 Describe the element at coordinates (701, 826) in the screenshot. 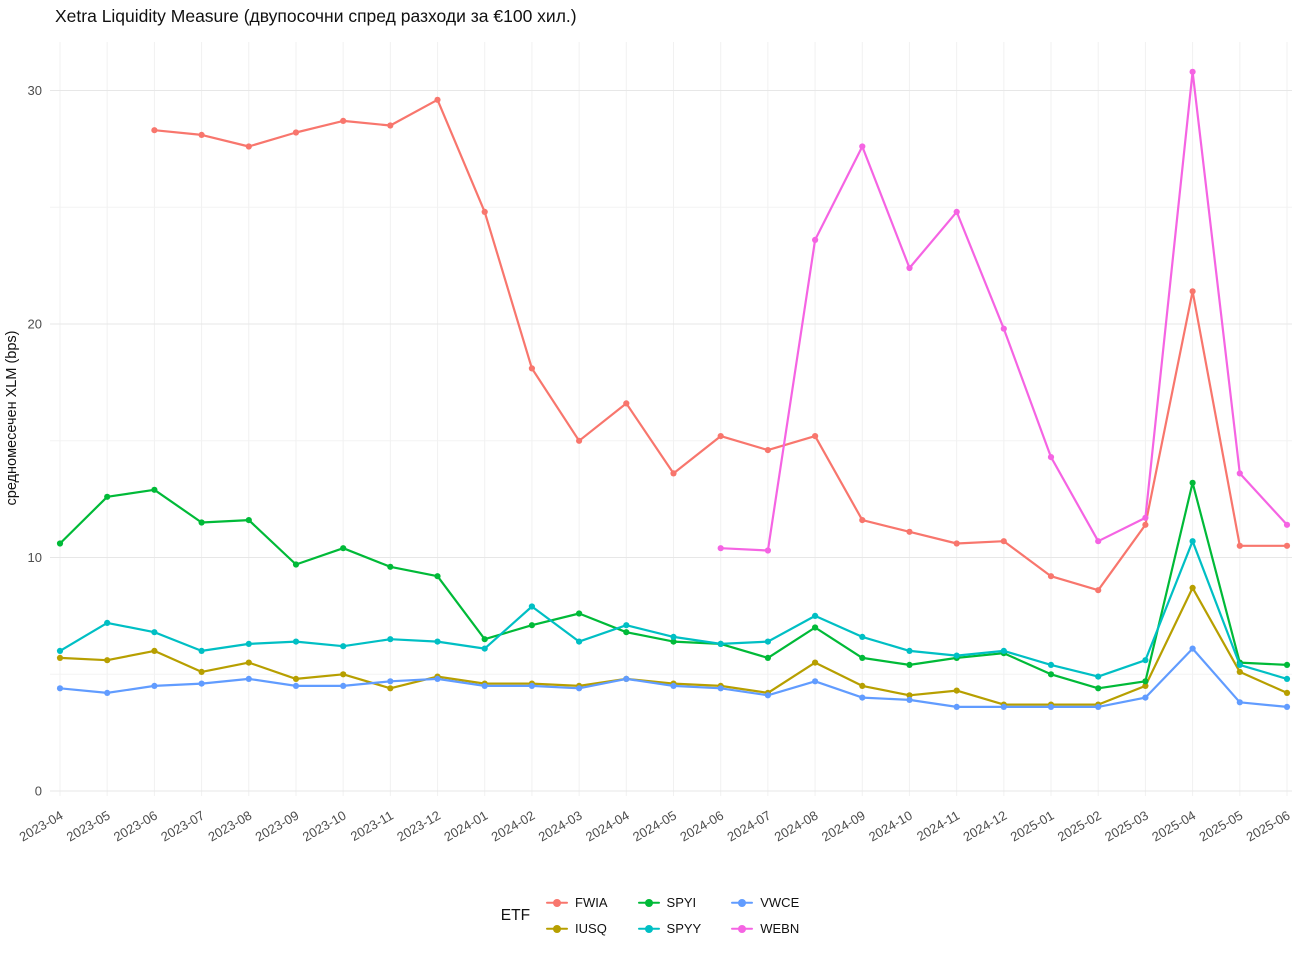

I see `x-tick-label: 2024-06` at that location.